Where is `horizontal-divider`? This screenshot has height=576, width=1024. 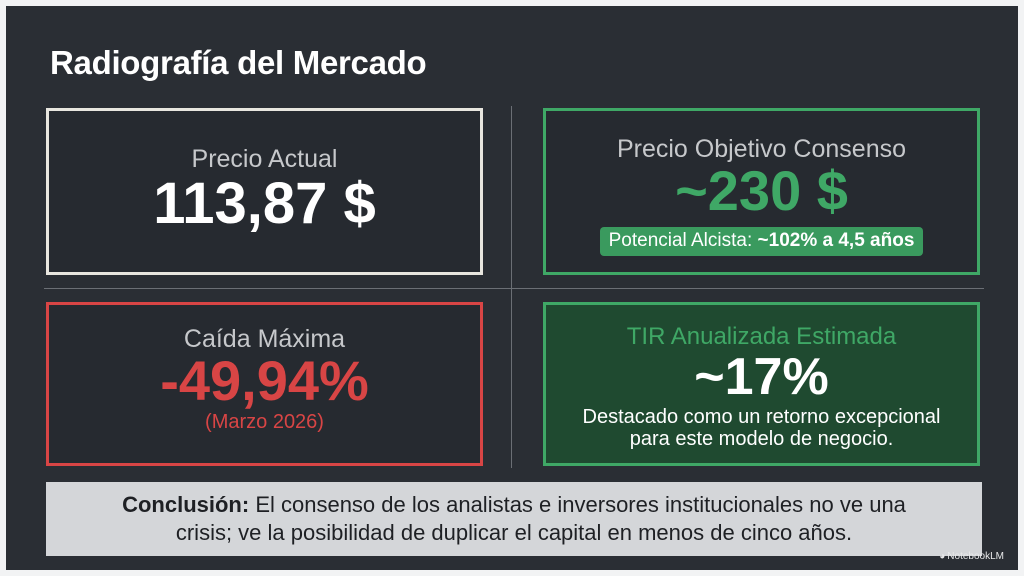 horizontal-divider is located at coordinates (514, 288).